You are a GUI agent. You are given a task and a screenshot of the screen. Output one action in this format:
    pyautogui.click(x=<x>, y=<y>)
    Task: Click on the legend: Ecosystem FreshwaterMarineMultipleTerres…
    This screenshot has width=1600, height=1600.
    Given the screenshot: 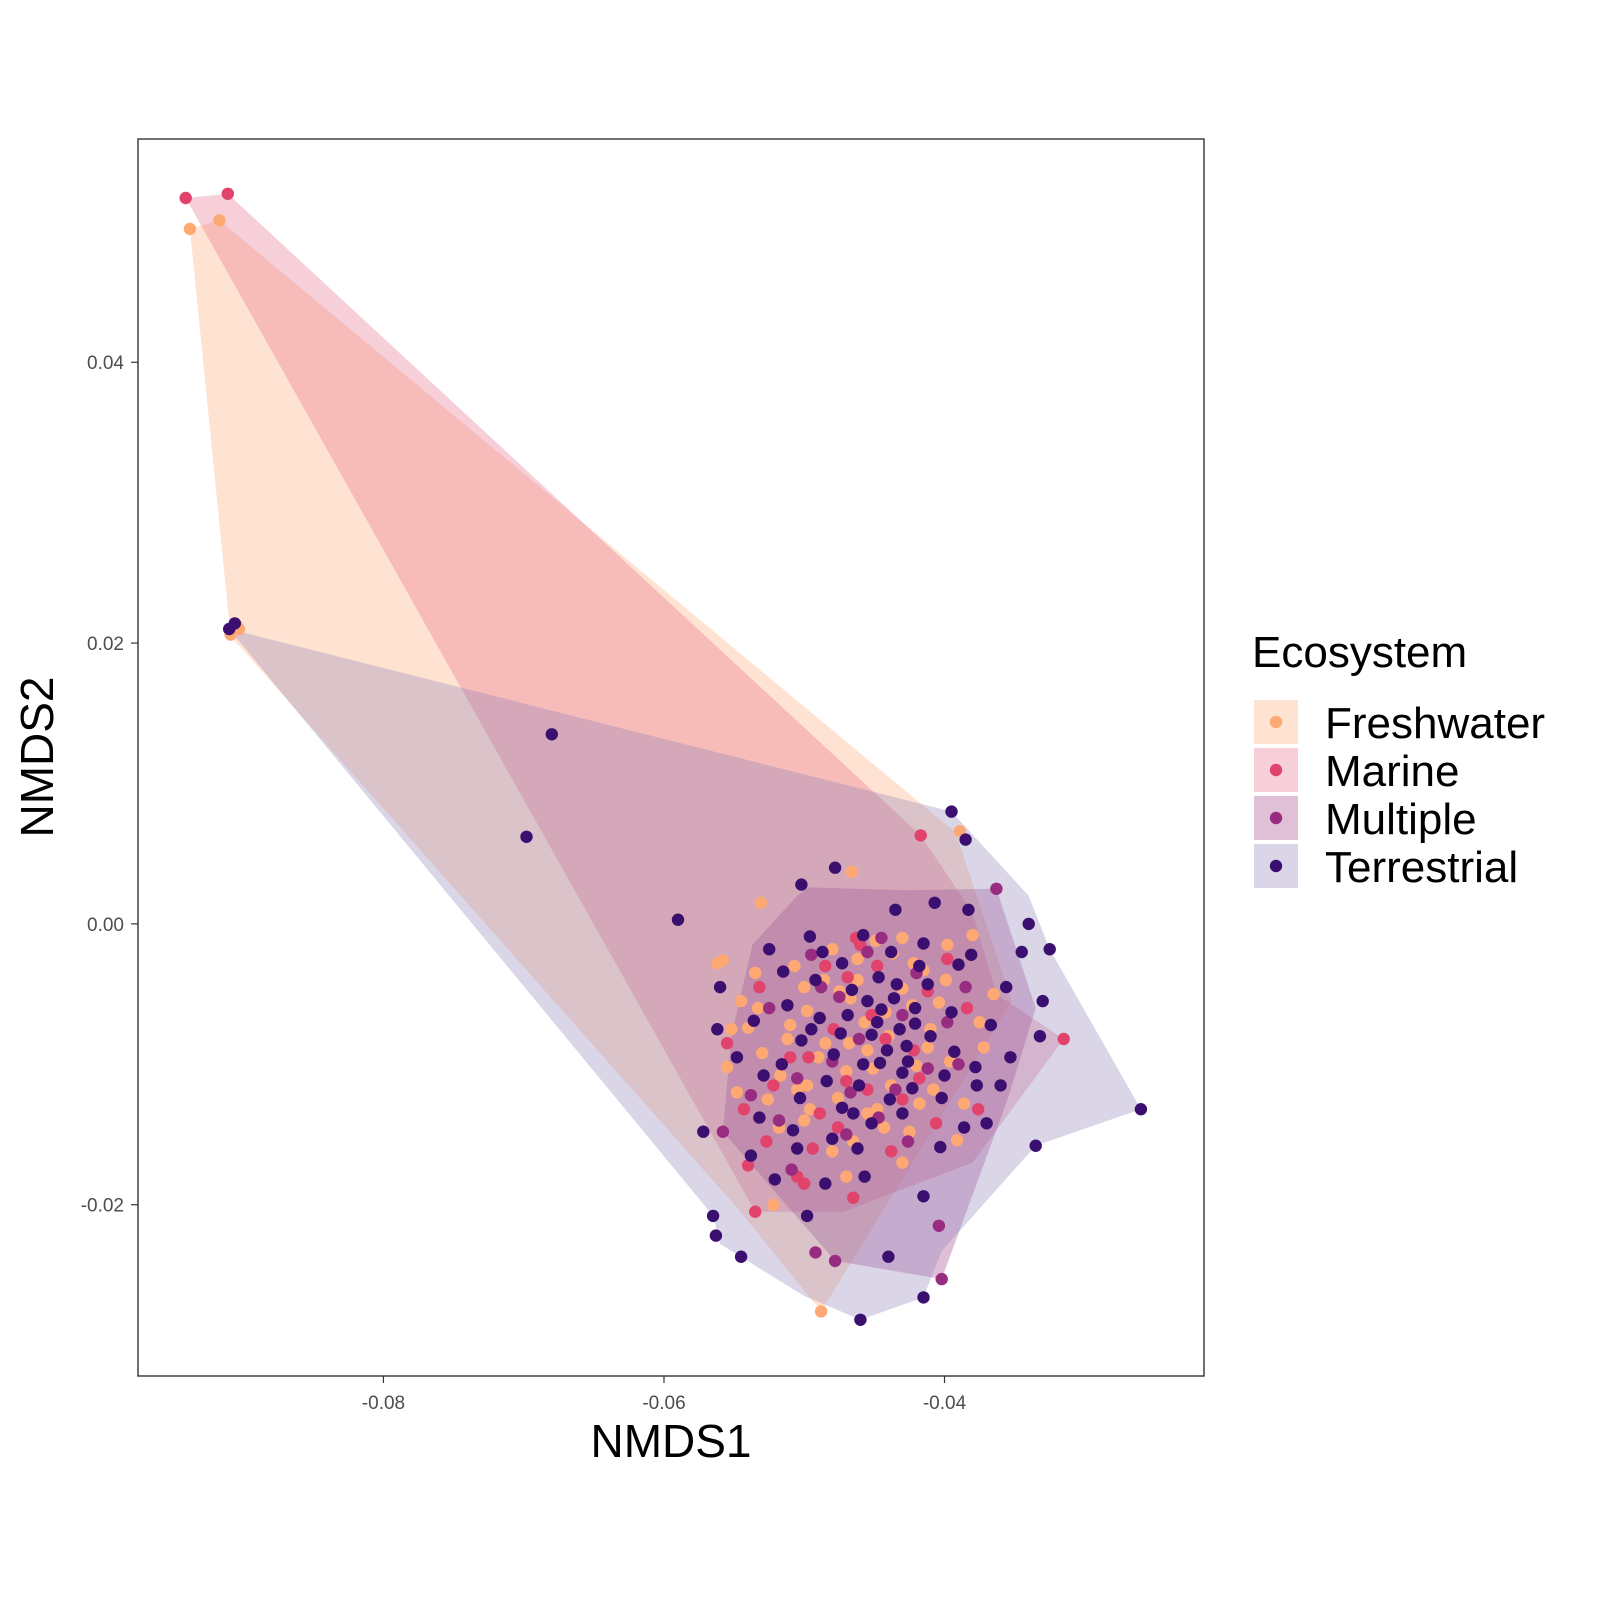 What is the action you would take?
    pyautogui.click(x=1398, y=760)
    